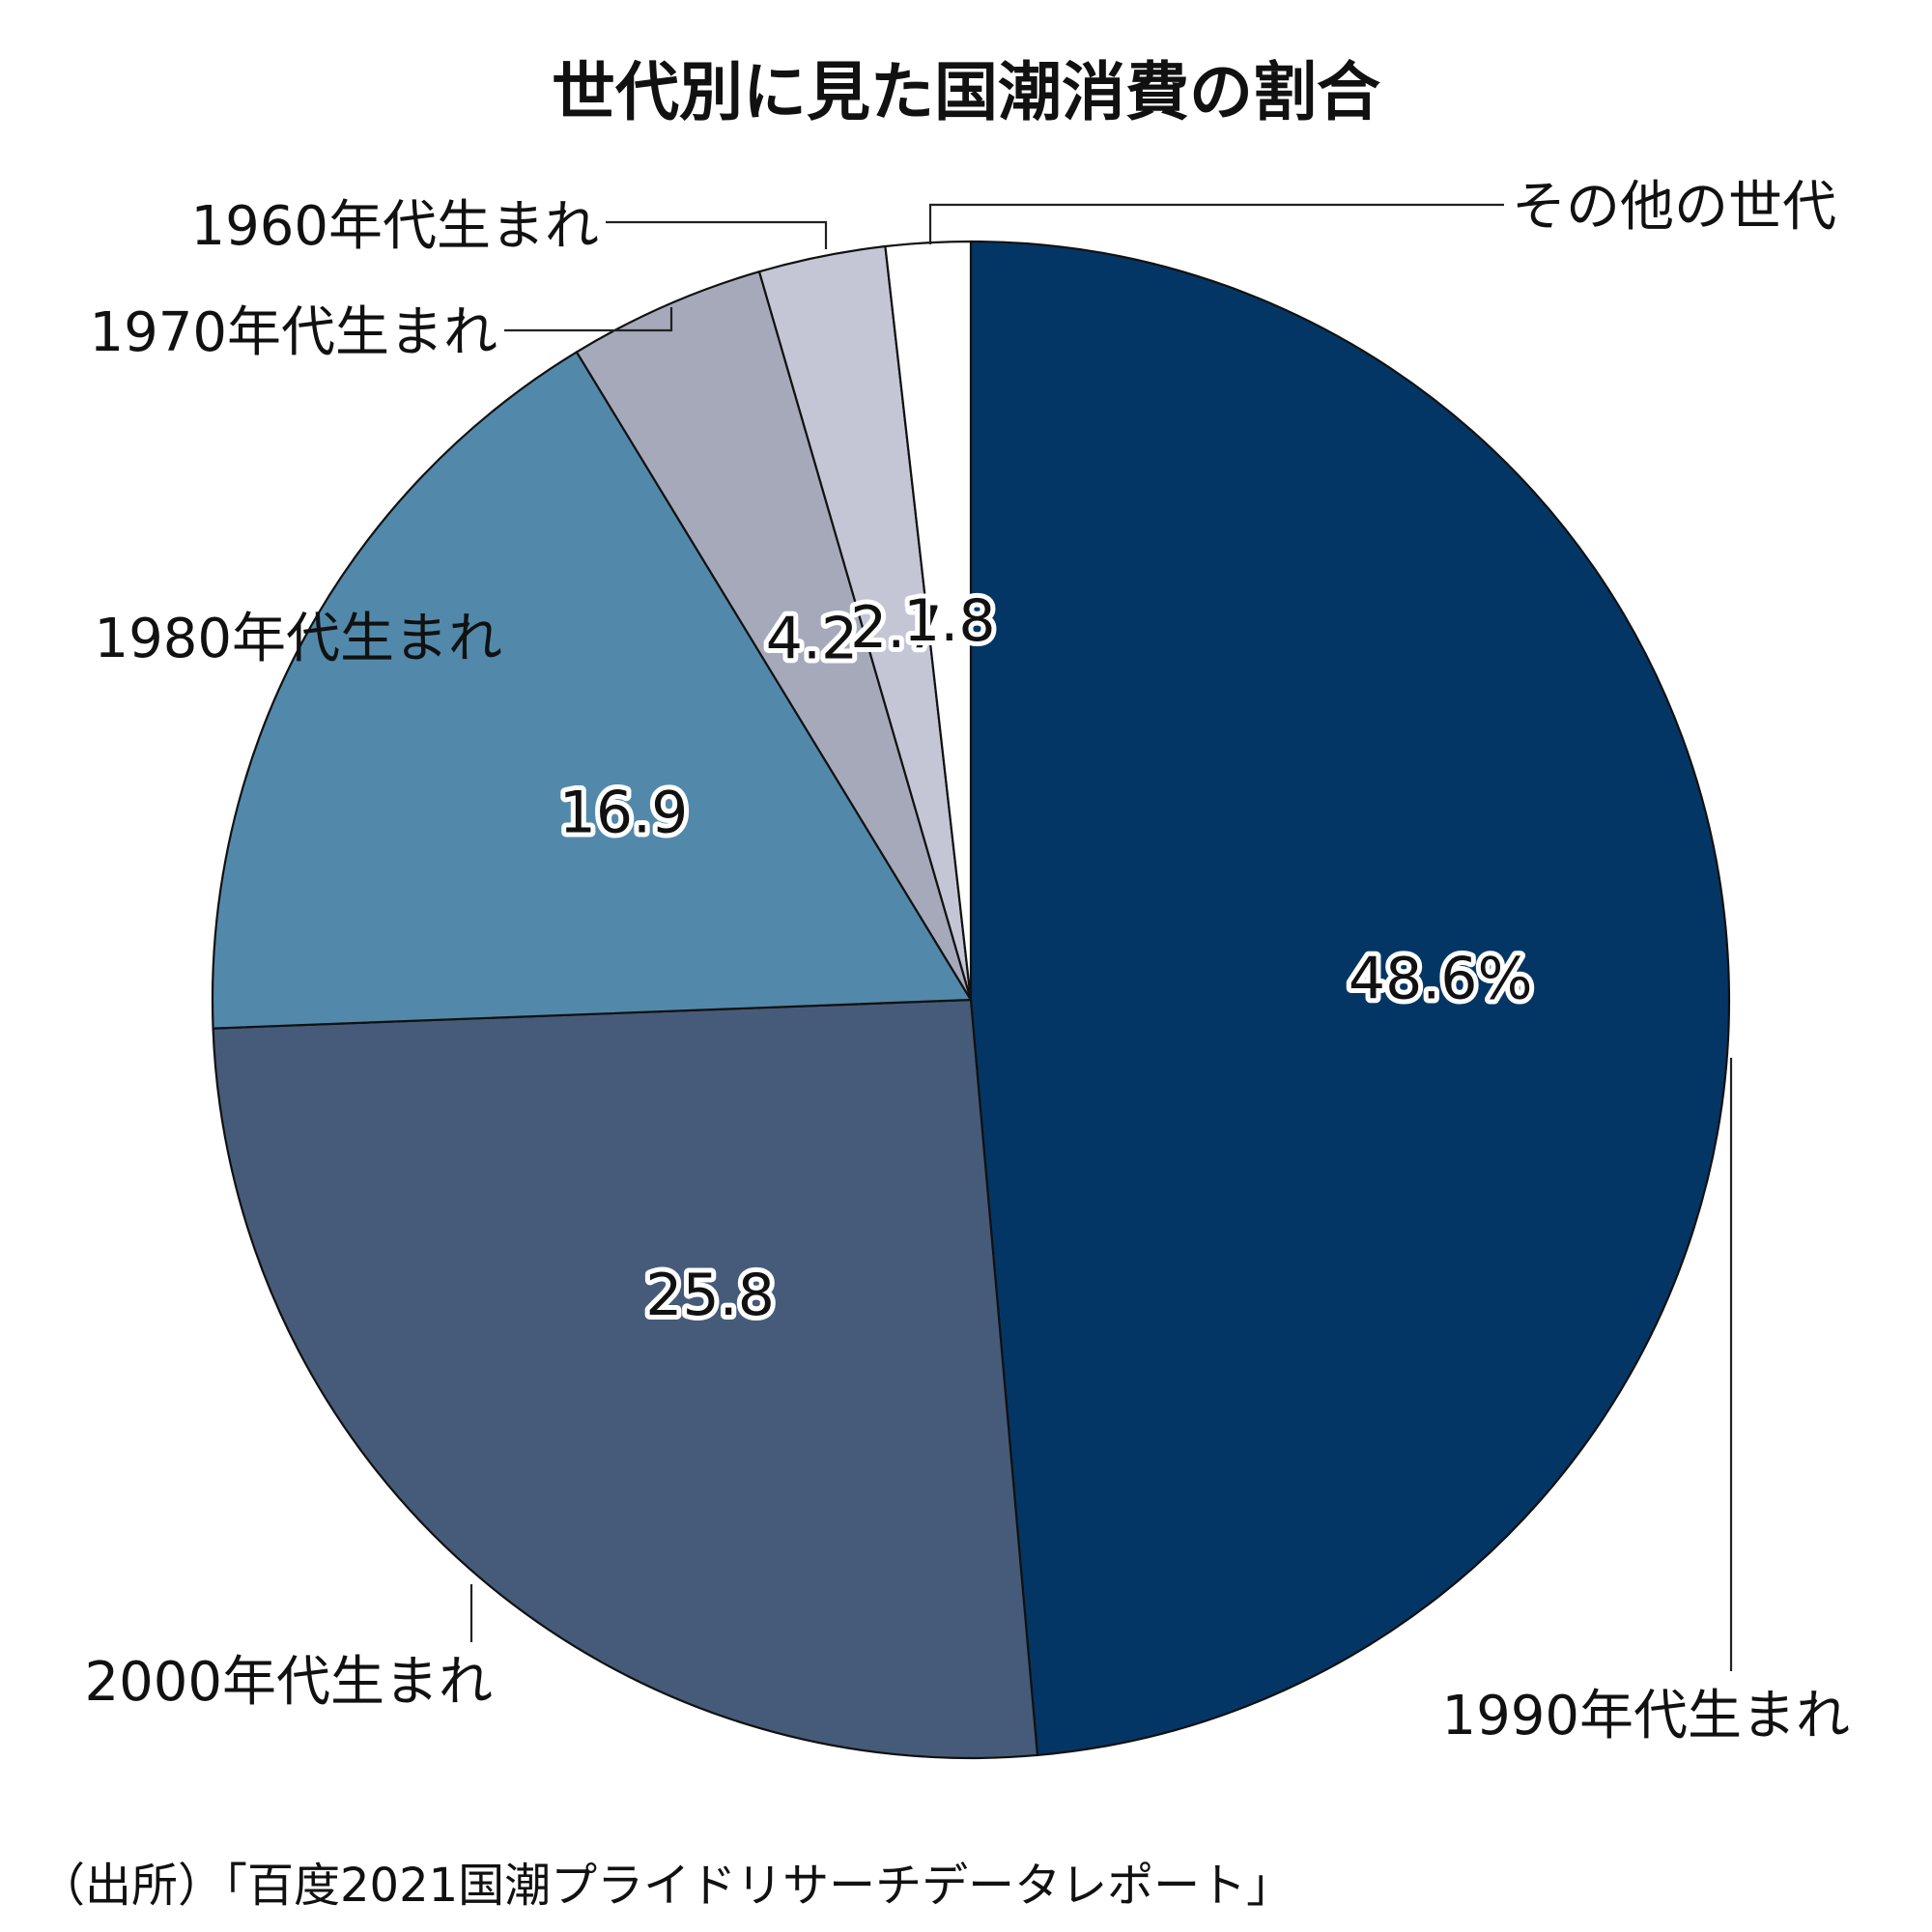 This screenshot has width=1932, height=1932. I want to click on slice-3-category-label: 1980年代生まれ, so click(298, 639).